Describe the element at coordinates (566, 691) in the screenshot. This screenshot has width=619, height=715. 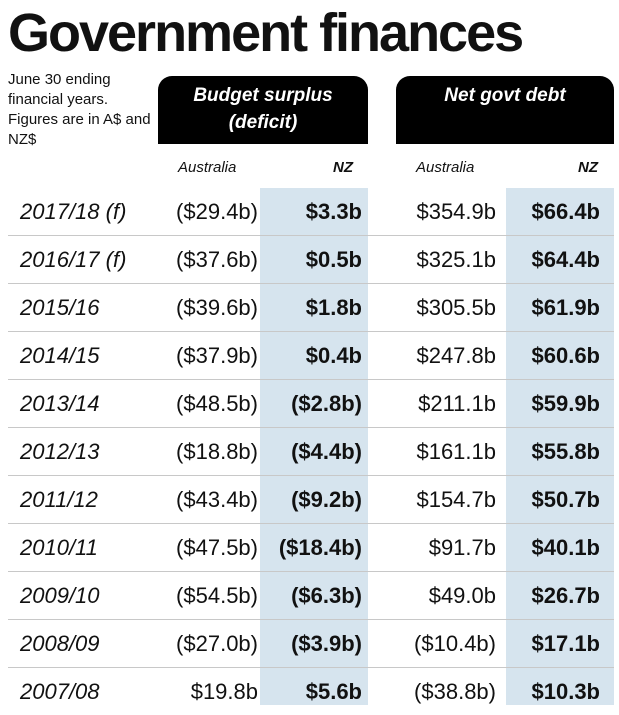
I see `debt-nz-cell: $10.3b` at that location.